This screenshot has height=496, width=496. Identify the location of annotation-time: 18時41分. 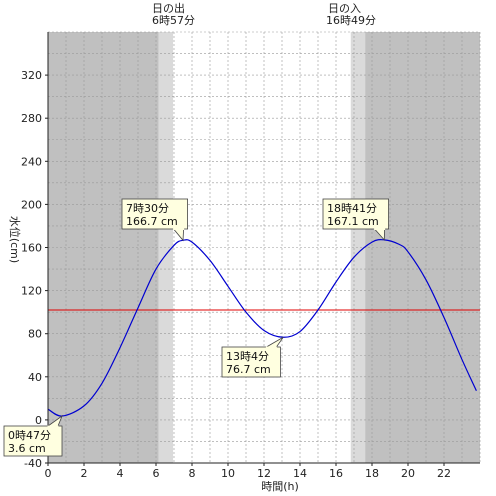
(352, 208).